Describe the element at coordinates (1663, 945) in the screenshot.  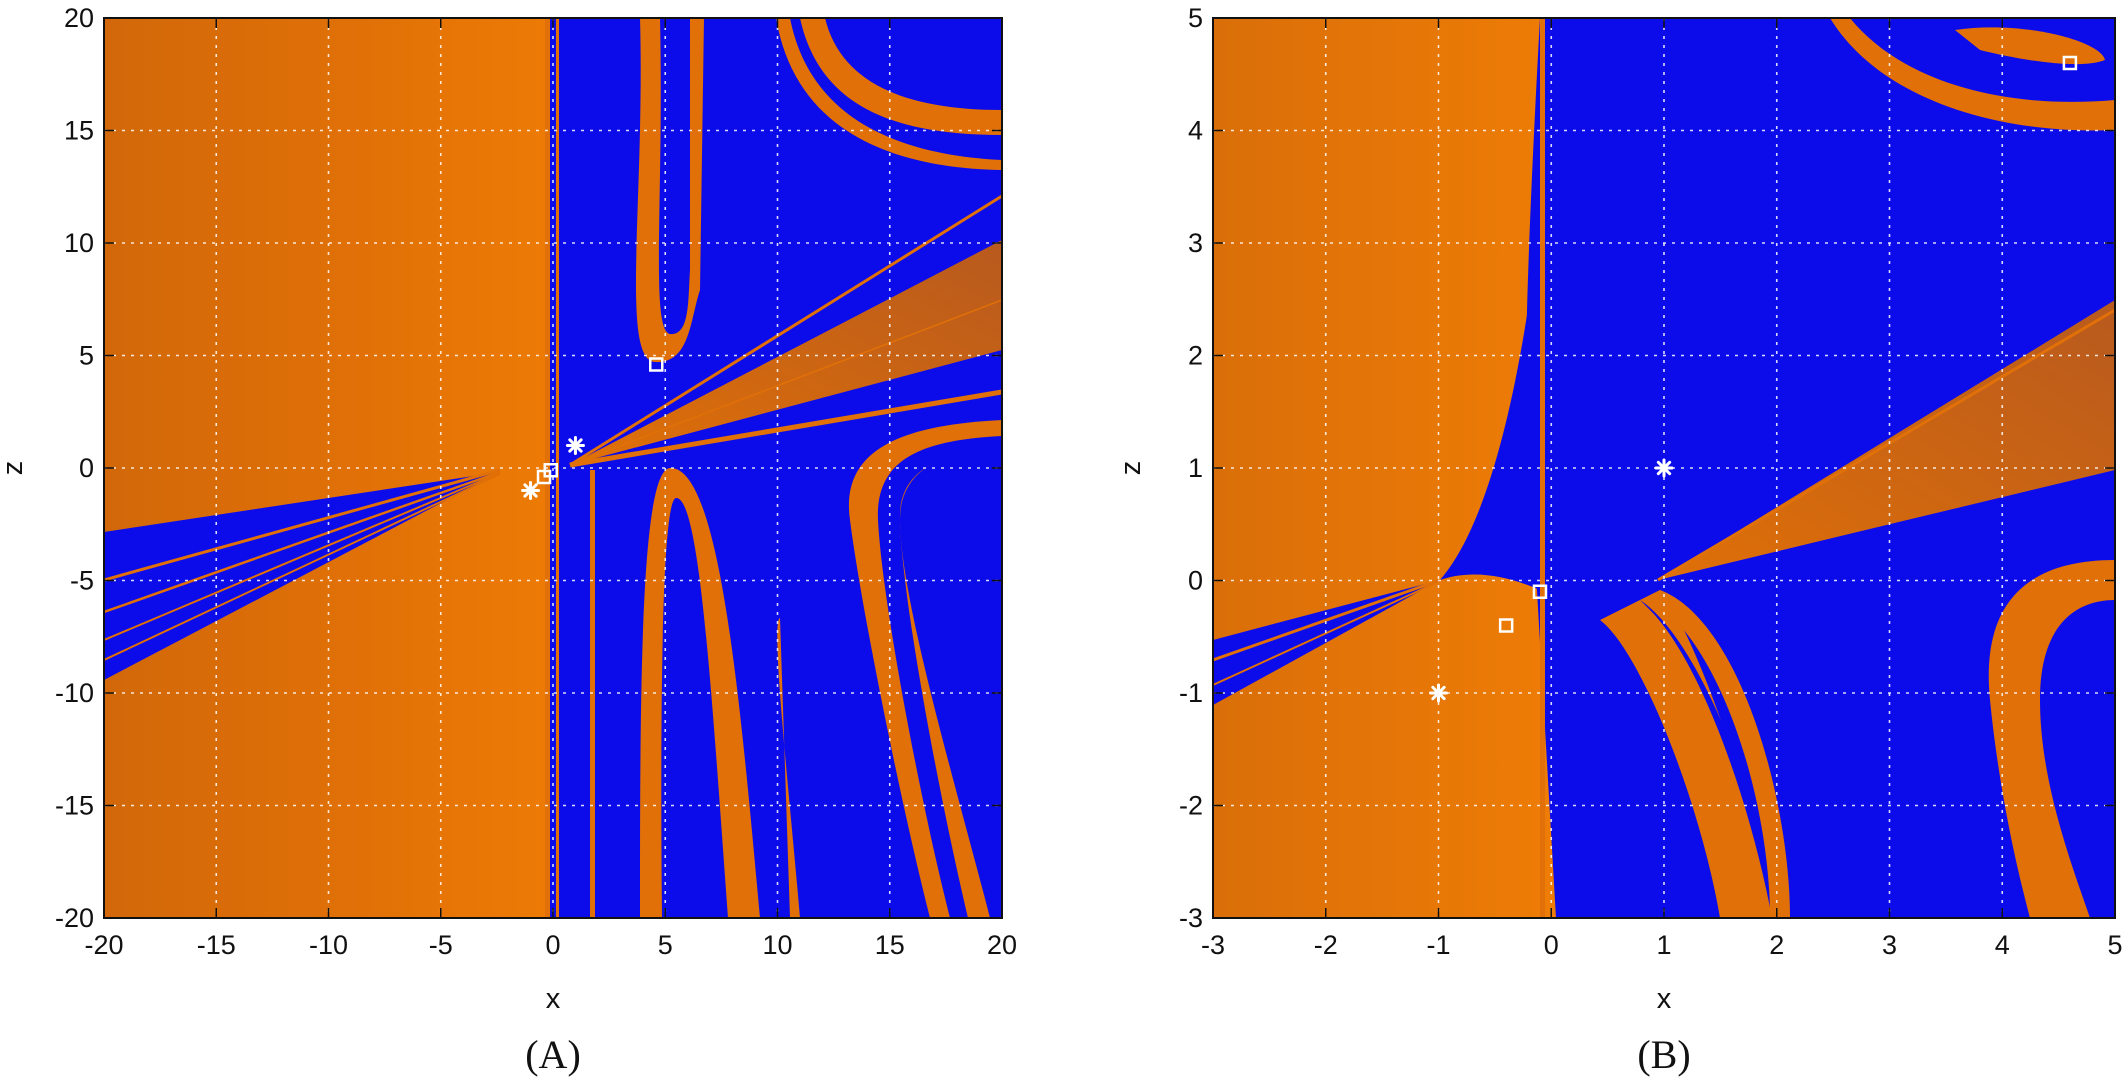
I see `x-tick-label: 1` at that location.